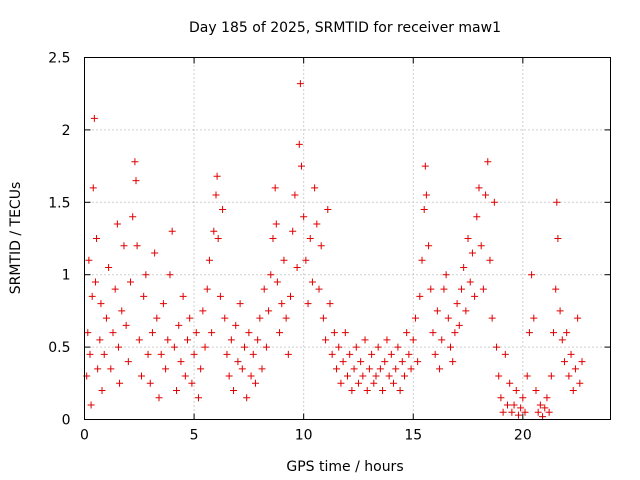 The height and width of the screenshot is (480, 640). I want to click on x-tick-label: 5, so click(194, 436).